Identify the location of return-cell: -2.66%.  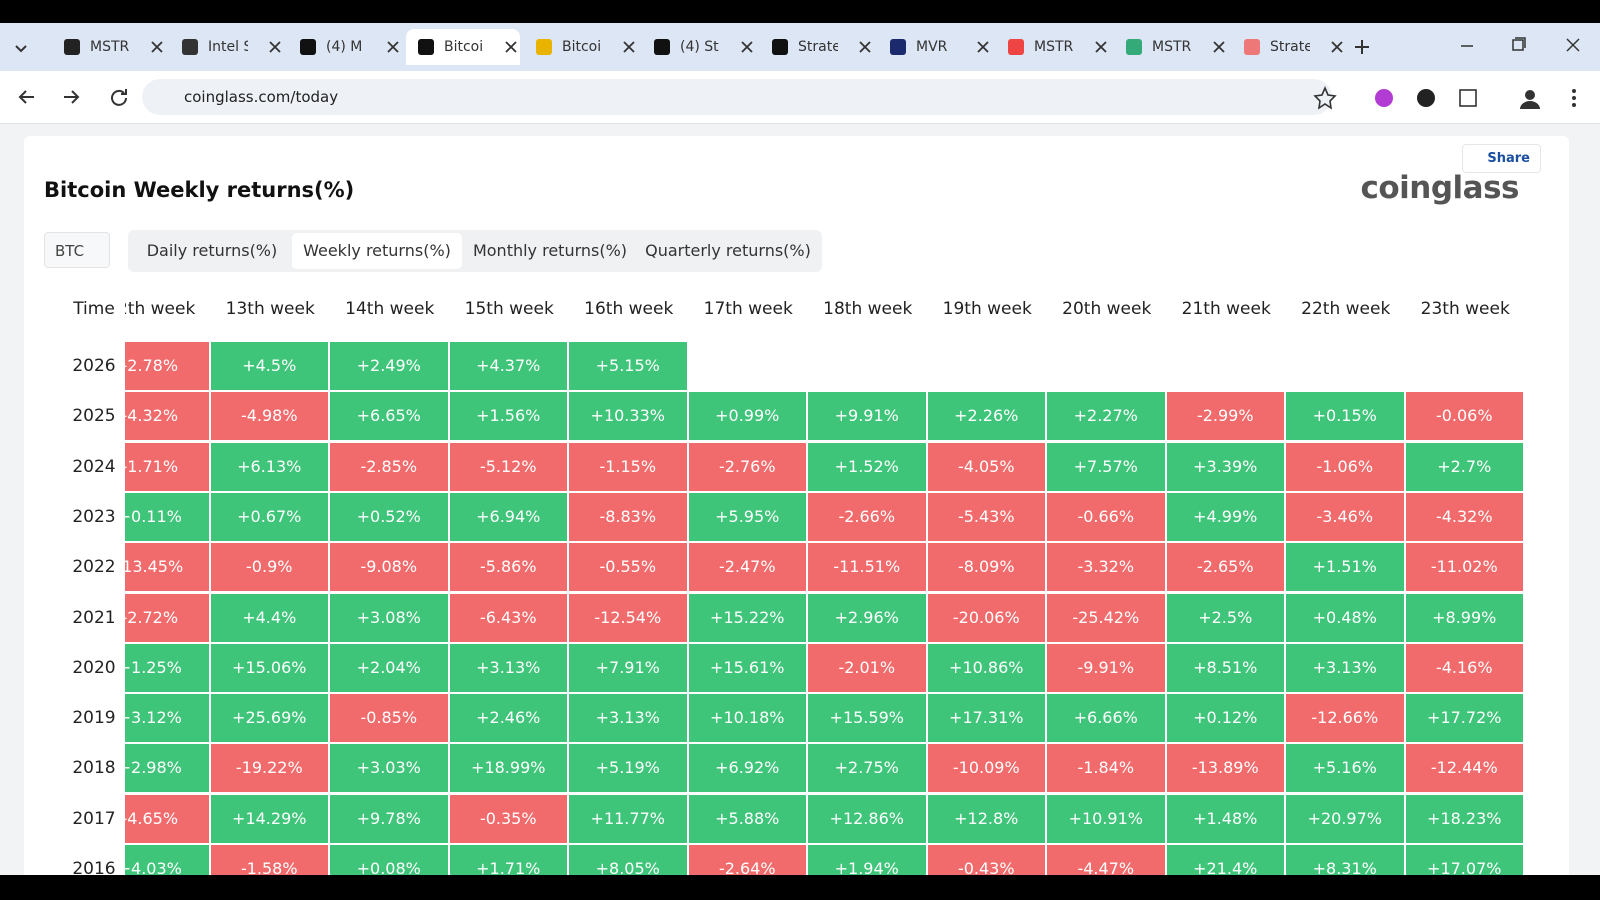
(867, 516).